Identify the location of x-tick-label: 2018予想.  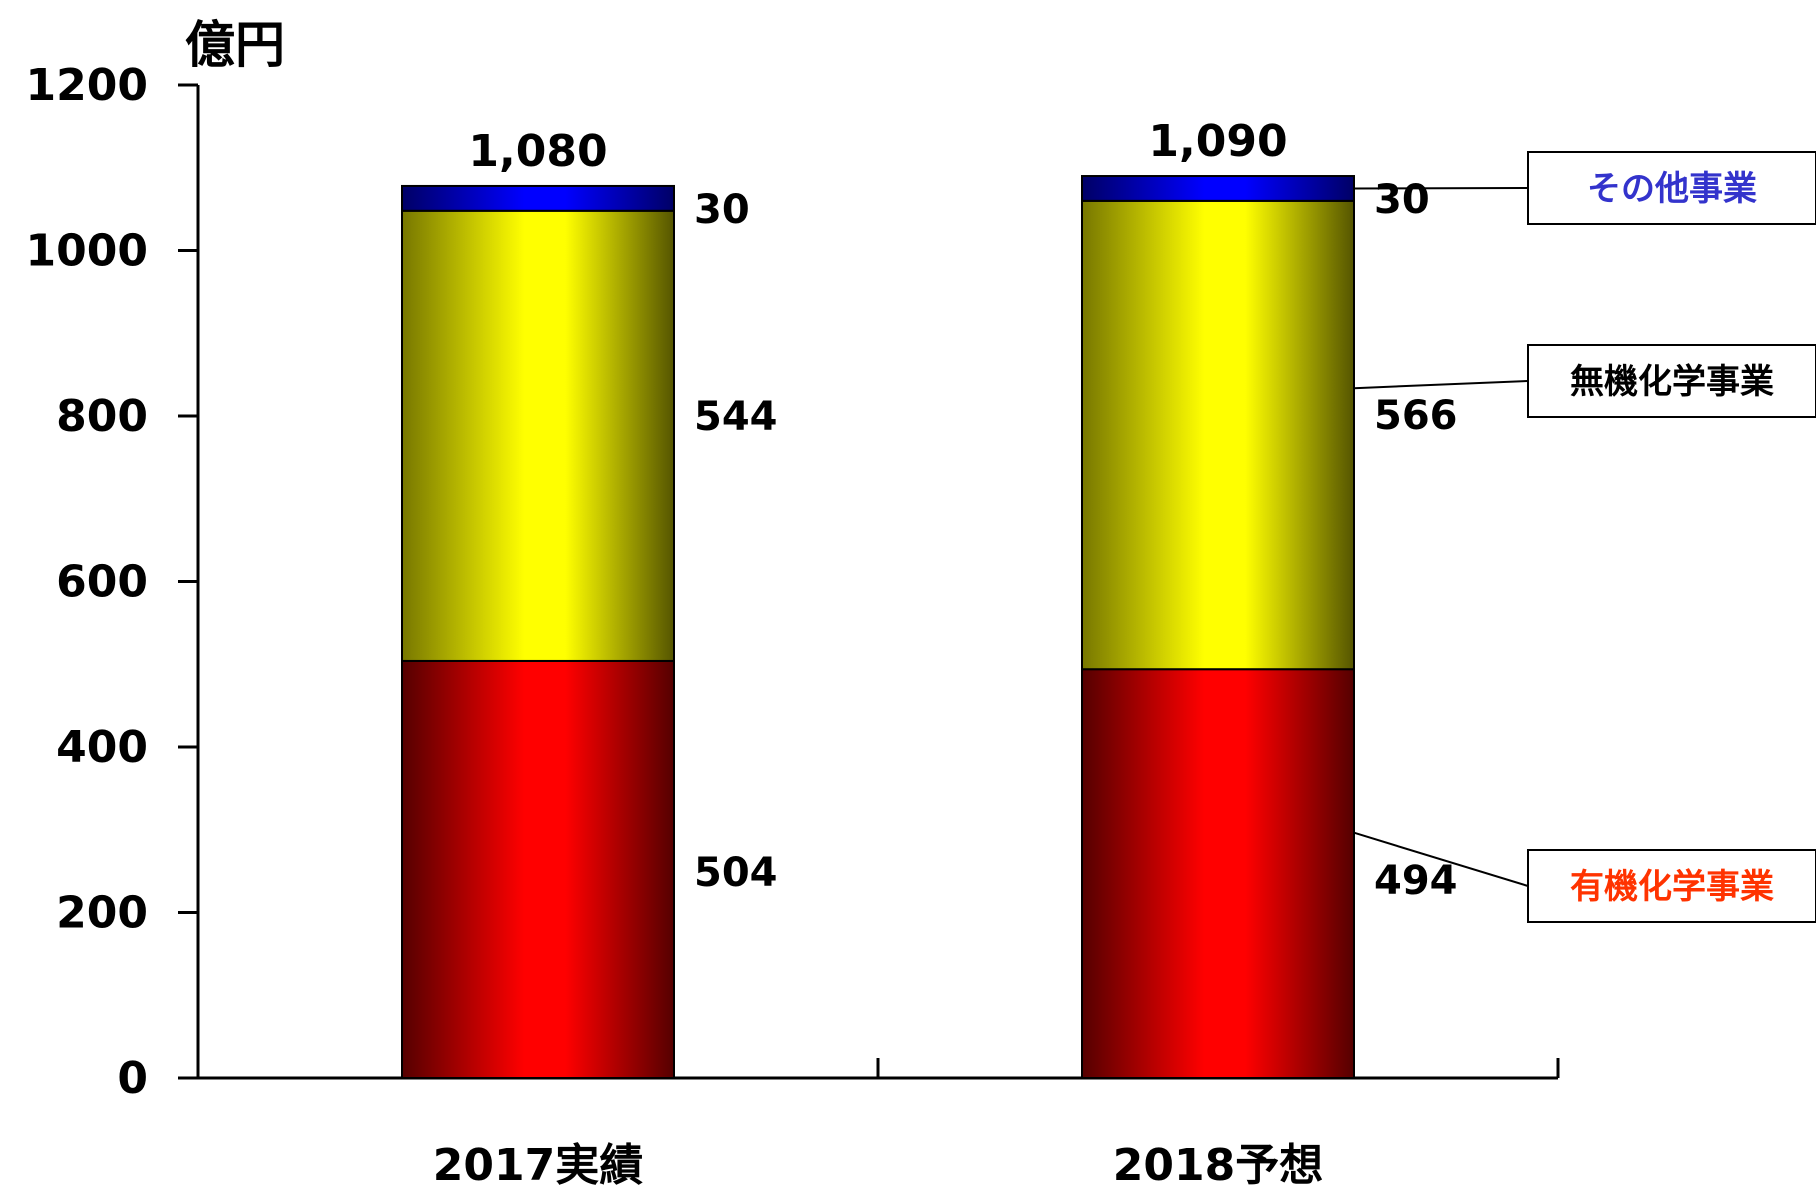
(1218, 1163).